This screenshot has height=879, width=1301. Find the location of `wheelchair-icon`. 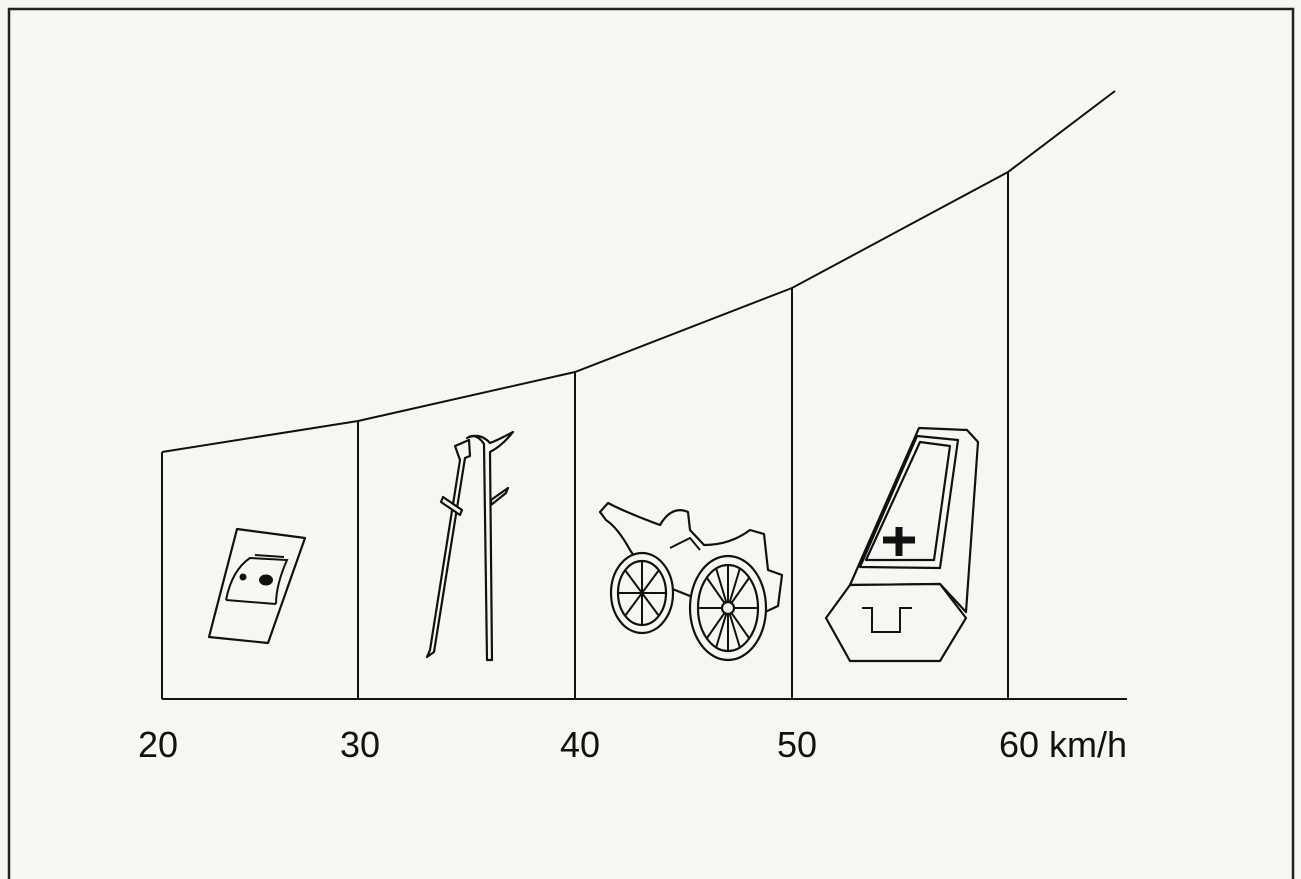

wheelchair-icon is located at coordinates (691, 581).